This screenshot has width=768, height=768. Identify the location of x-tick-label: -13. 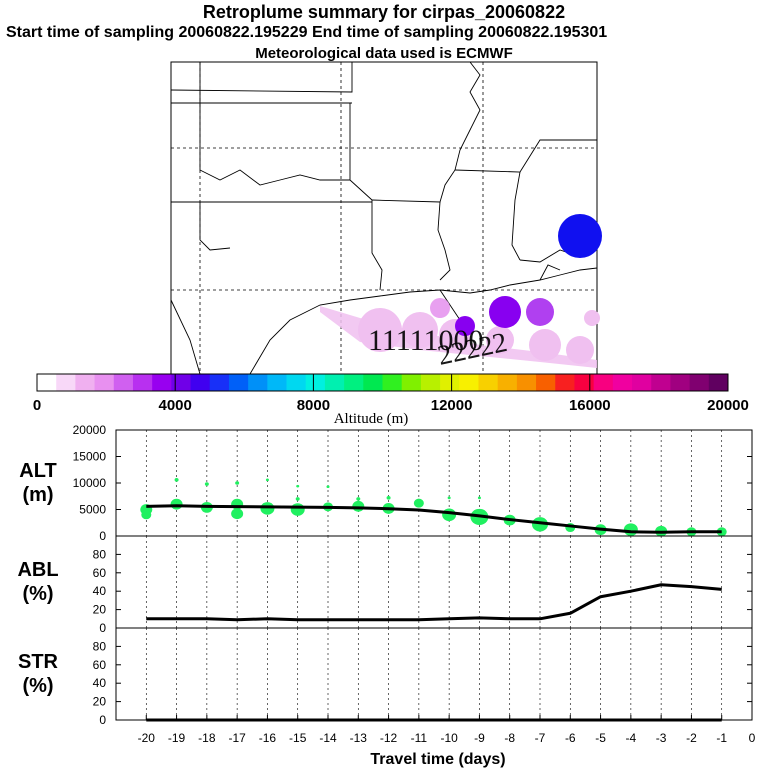
(359, 738).